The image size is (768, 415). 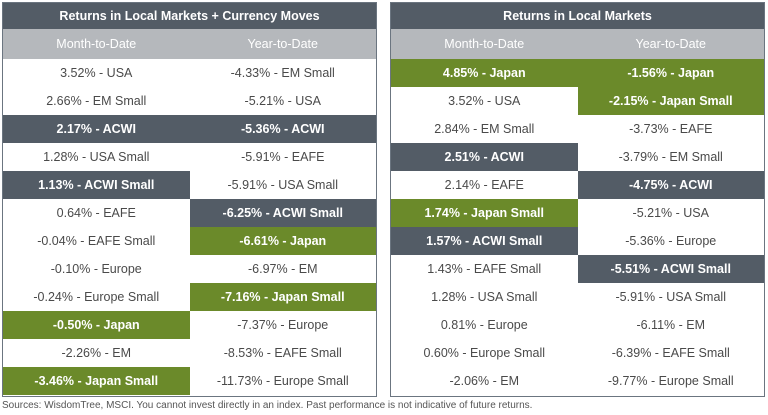 I want to click on table-cell: -6.25% - ACWI Small, so click(x=282, y=213).